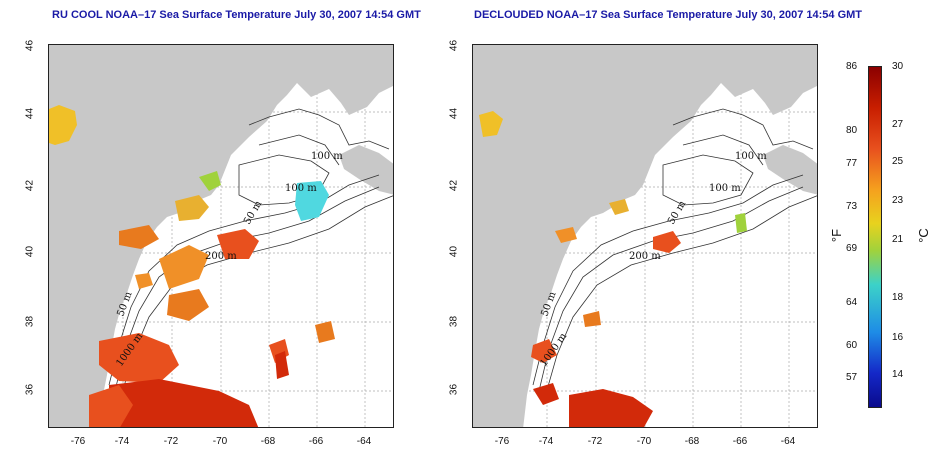  Describe the element at coordinates (790, 170) in the screenshot. I see `right-land-island` at that location.